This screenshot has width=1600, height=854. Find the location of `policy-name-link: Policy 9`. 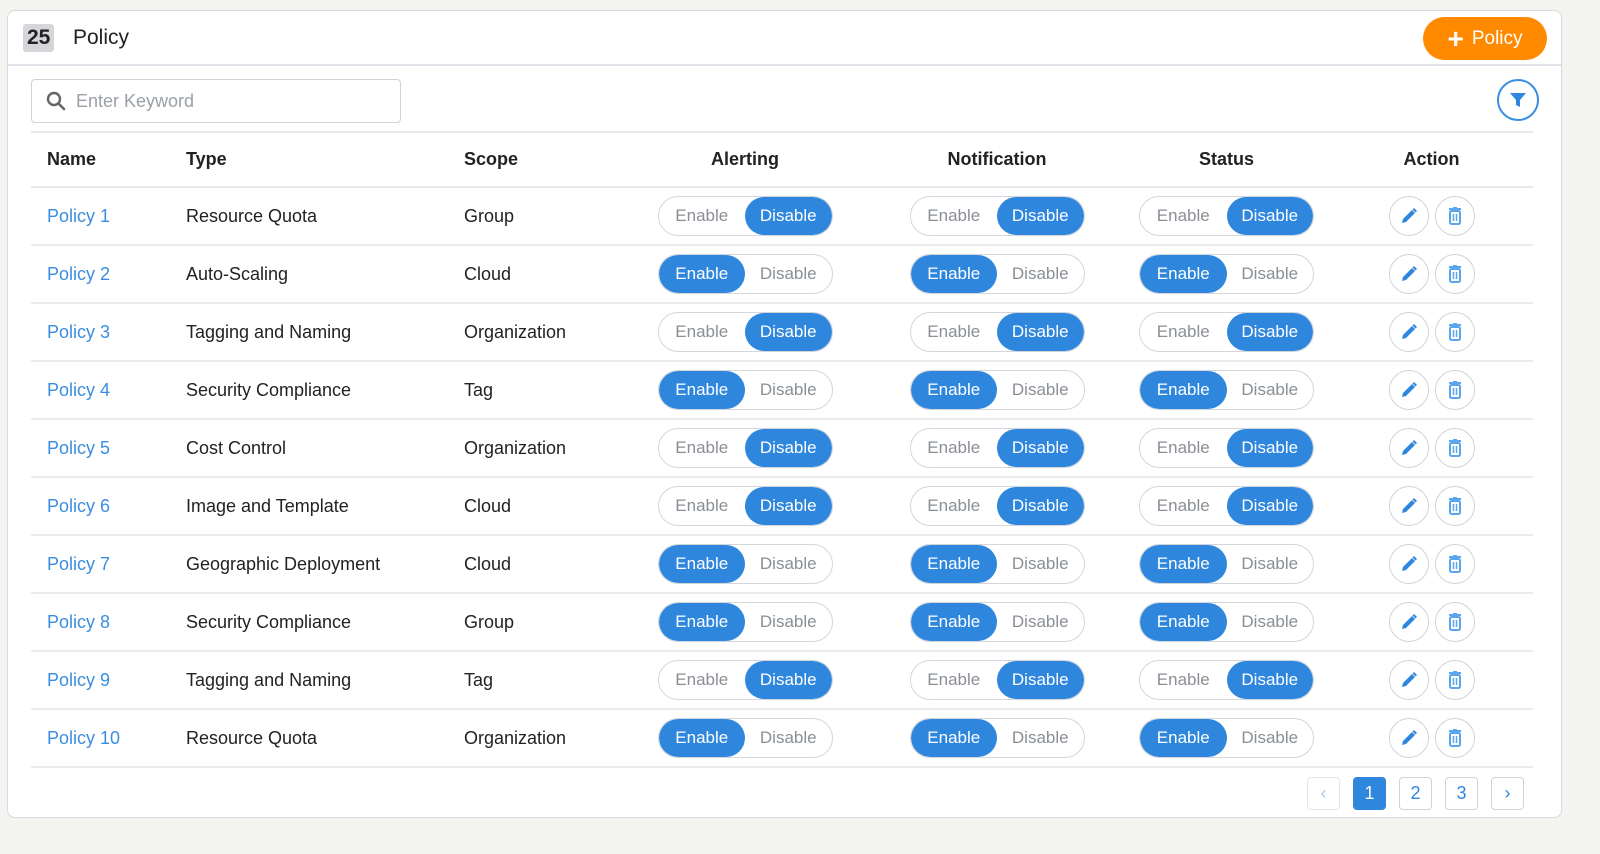

policy-name-link: Policy 9 is located at coordinates (79, 679).